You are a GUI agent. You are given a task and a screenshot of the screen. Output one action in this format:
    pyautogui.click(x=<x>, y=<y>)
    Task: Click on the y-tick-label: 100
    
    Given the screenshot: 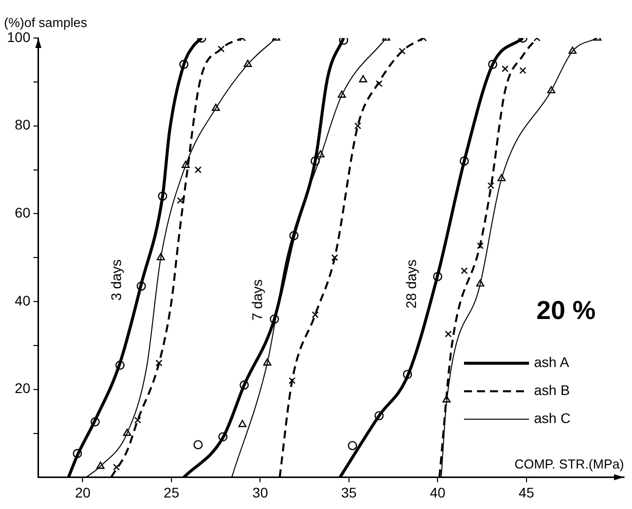 What is the action you would take?
    pyautogui.click(x=19, y=36)
    